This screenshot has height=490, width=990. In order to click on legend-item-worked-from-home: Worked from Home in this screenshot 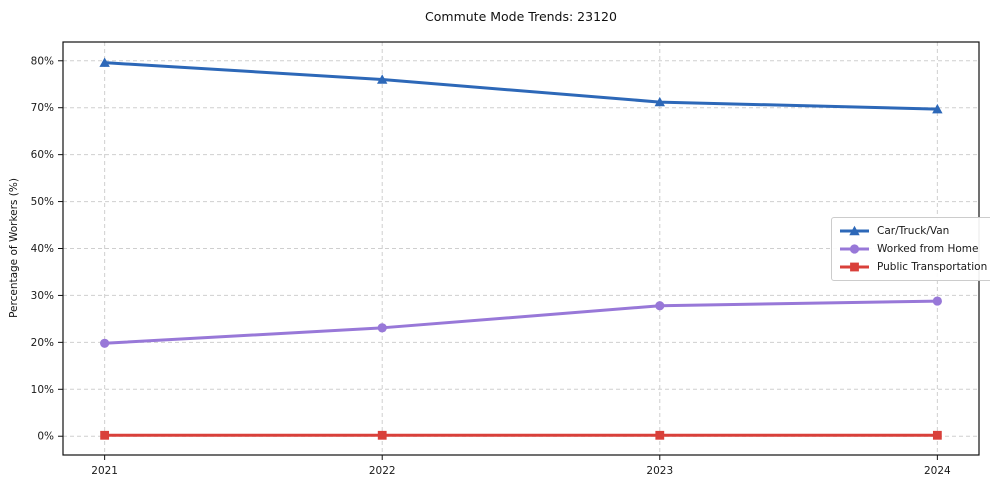, I will do `click(913, 249)`.